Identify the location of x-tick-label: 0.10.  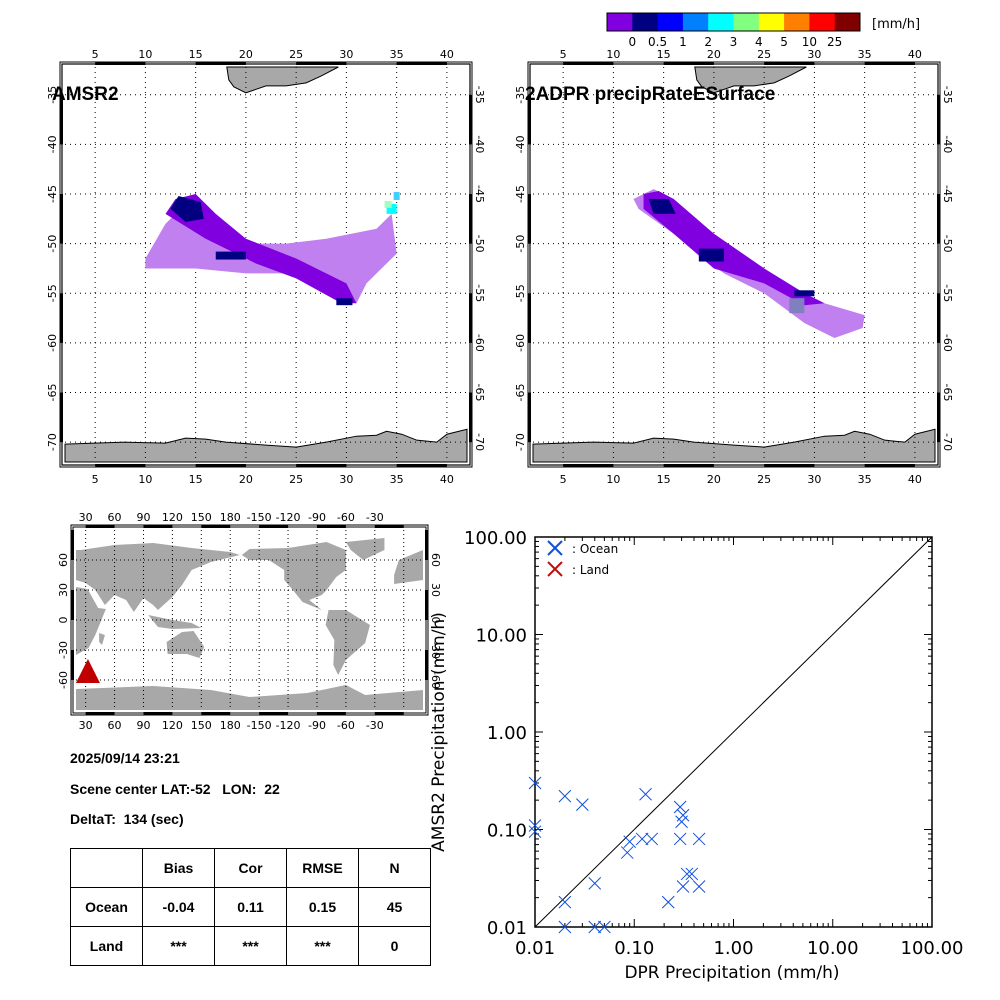
(634, 948).